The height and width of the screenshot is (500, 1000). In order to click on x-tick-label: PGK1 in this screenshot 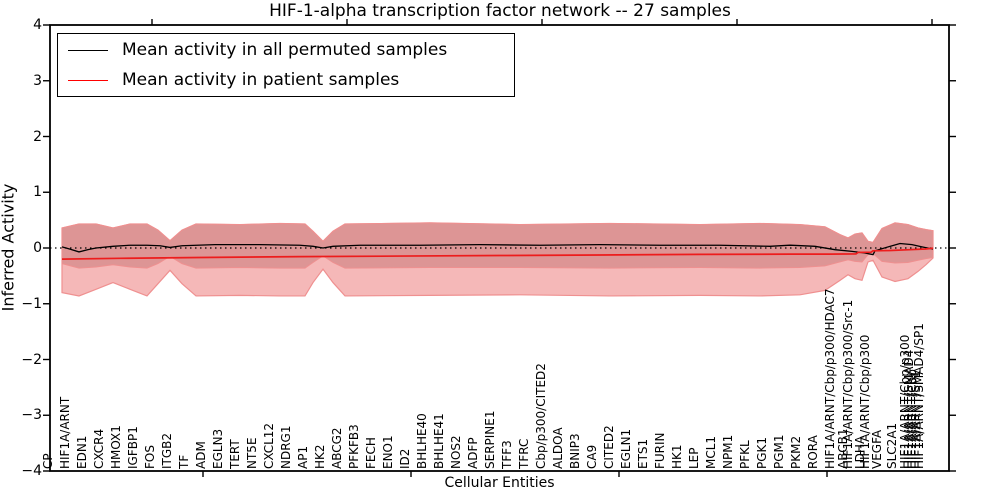, I will do `click(762, 452)`.